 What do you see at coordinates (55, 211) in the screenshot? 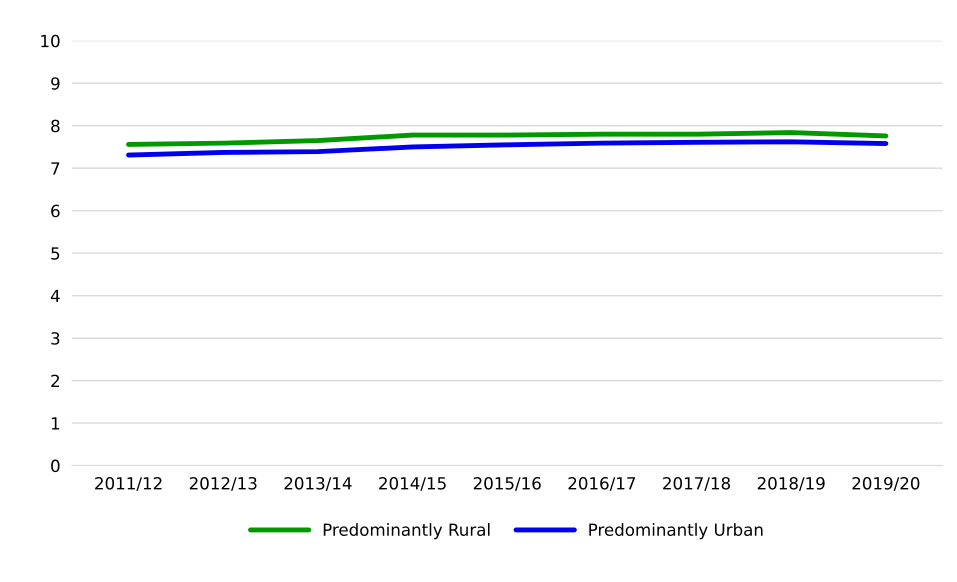
I see `y-tick-label: 6` at bounding box center [55, 211].